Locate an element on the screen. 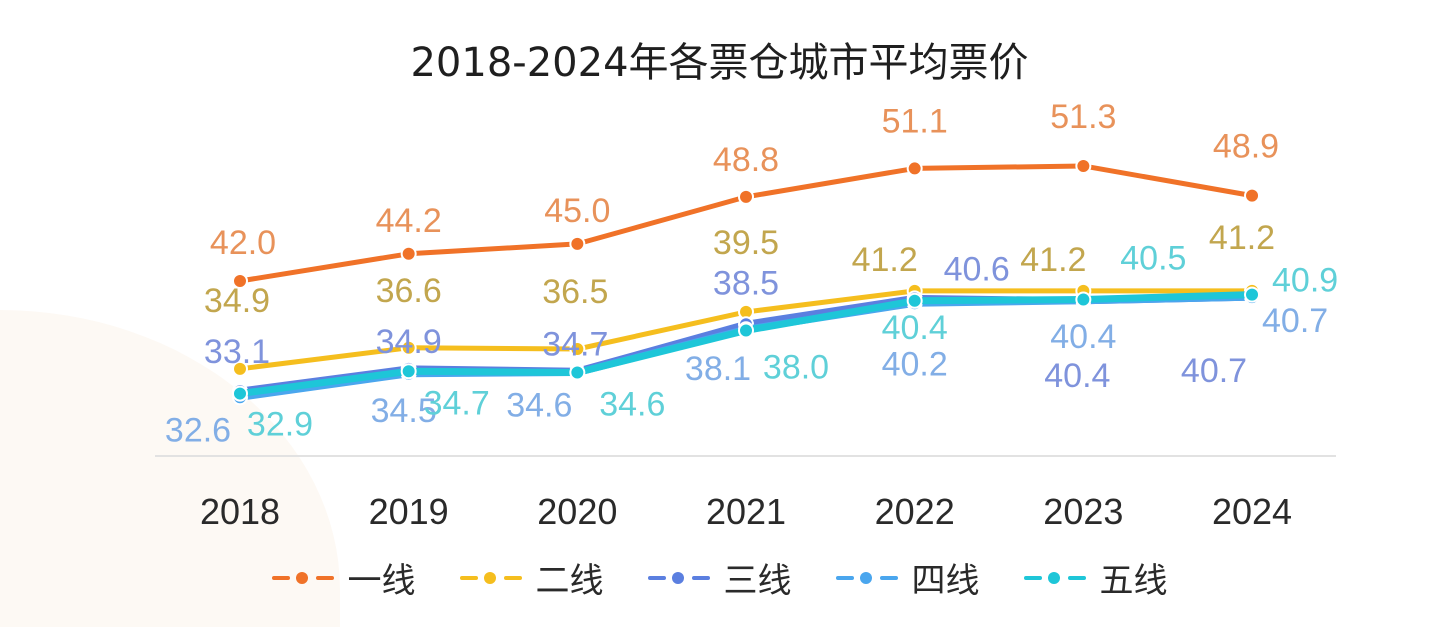  legend-label: 二线 is located at coordinates (569, 581).